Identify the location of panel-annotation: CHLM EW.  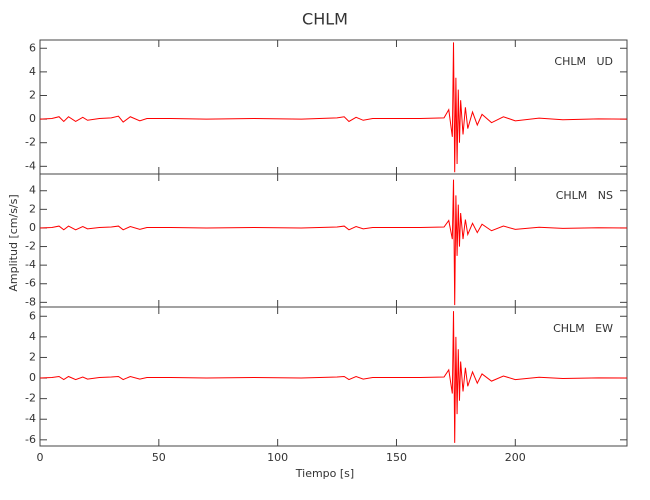
(583, 328).